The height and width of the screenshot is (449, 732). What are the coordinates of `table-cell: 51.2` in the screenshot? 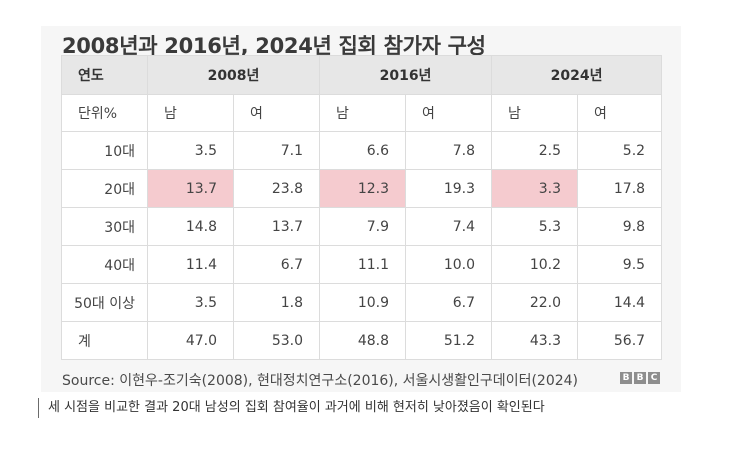 It's located at (449, 340).